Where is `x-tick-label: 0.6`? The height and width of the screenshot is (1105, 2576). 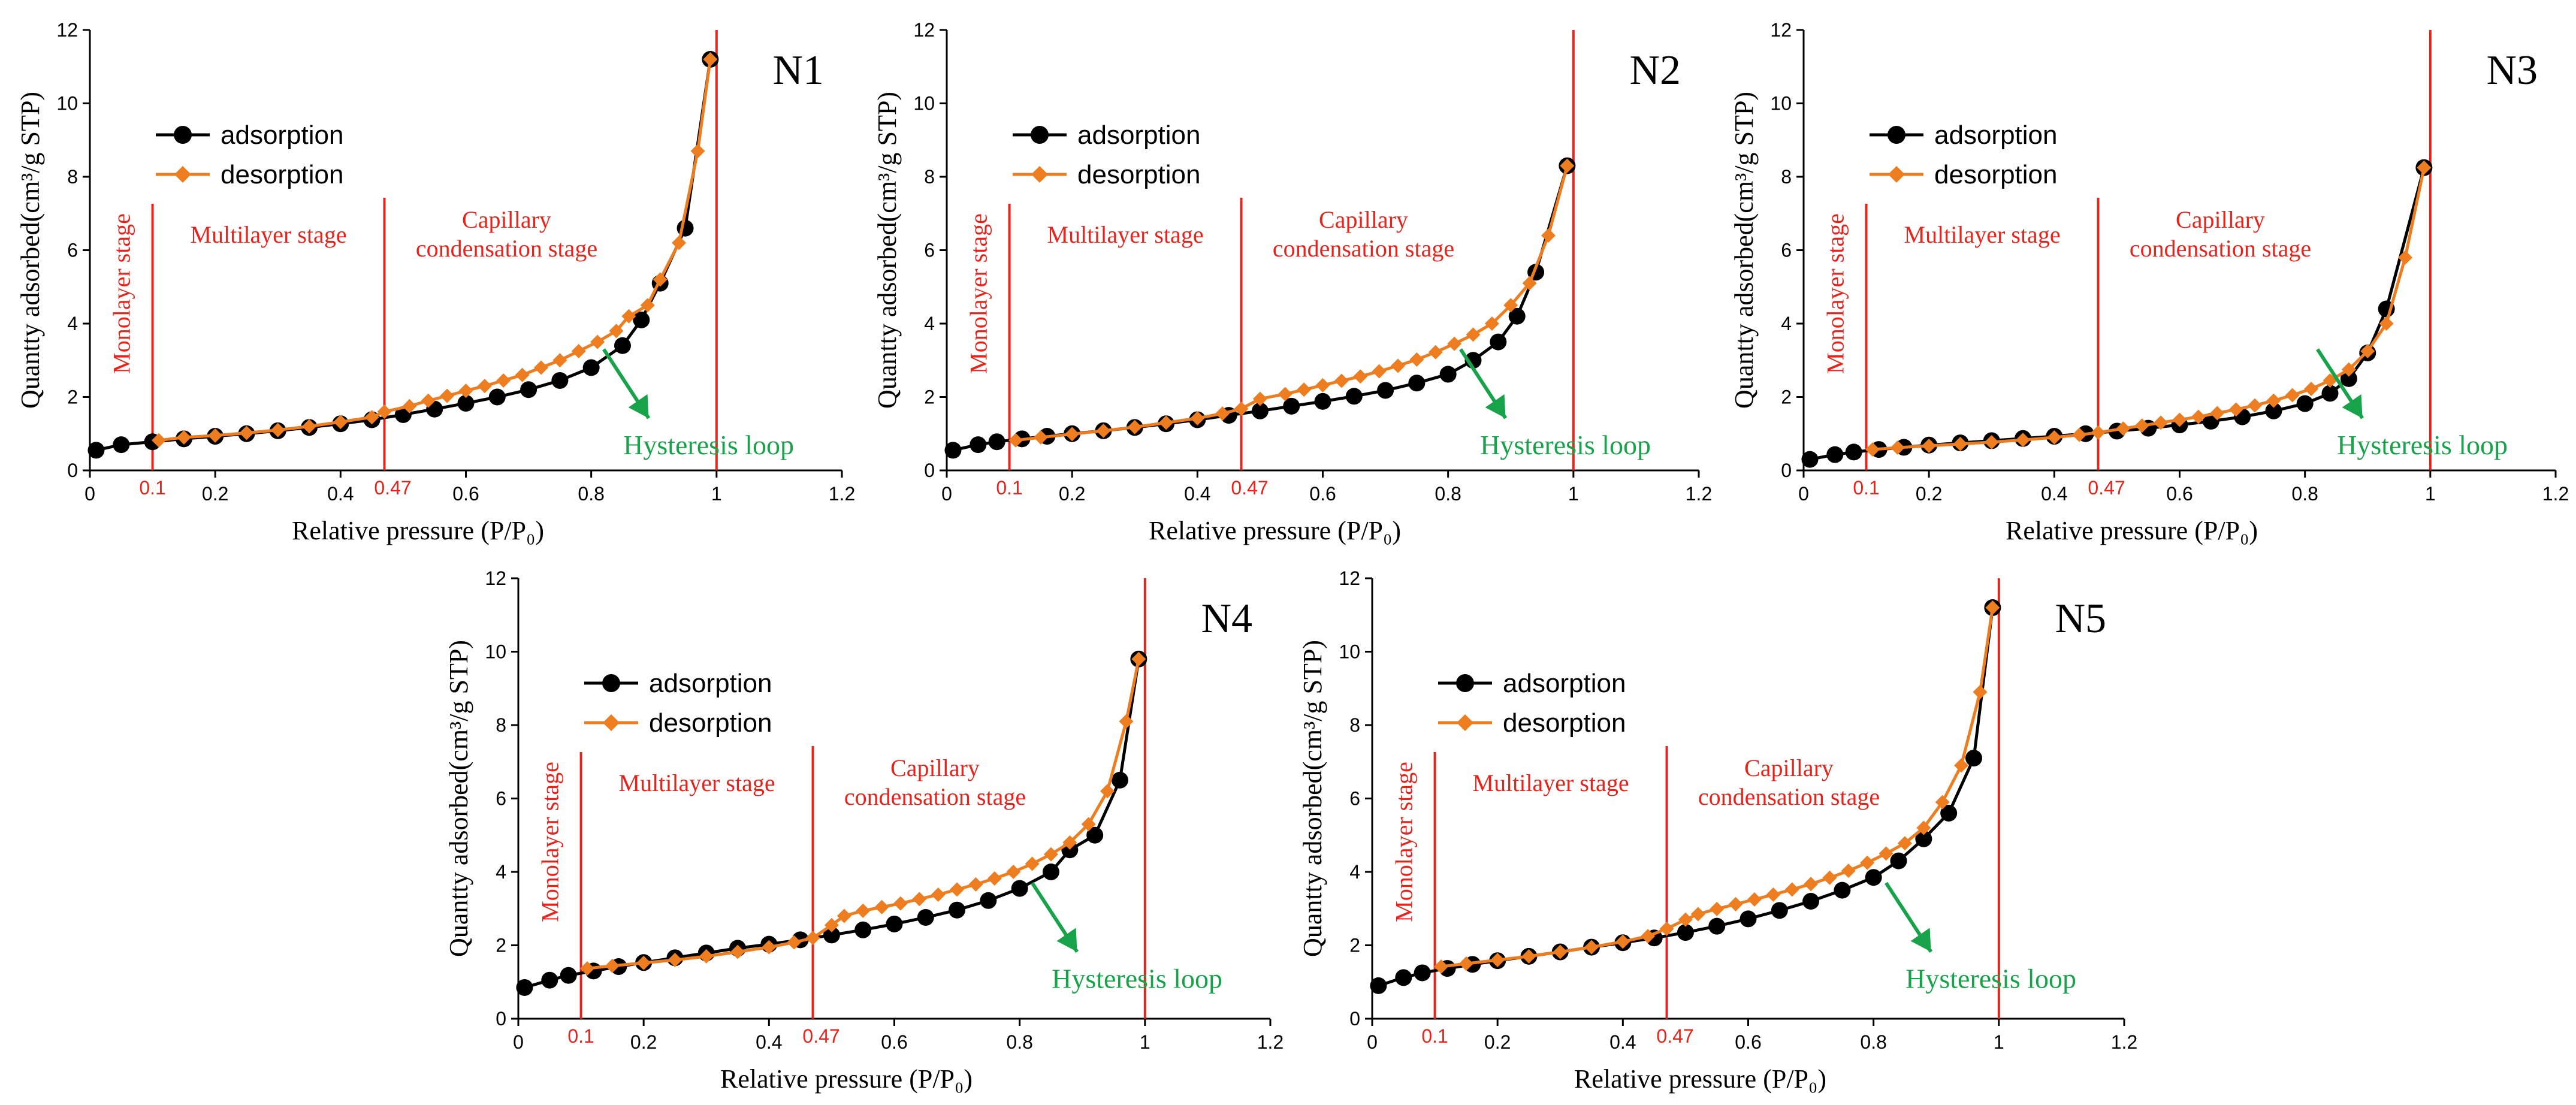
x-tick-label: 0.6 is located at coordinates (1323, 494).